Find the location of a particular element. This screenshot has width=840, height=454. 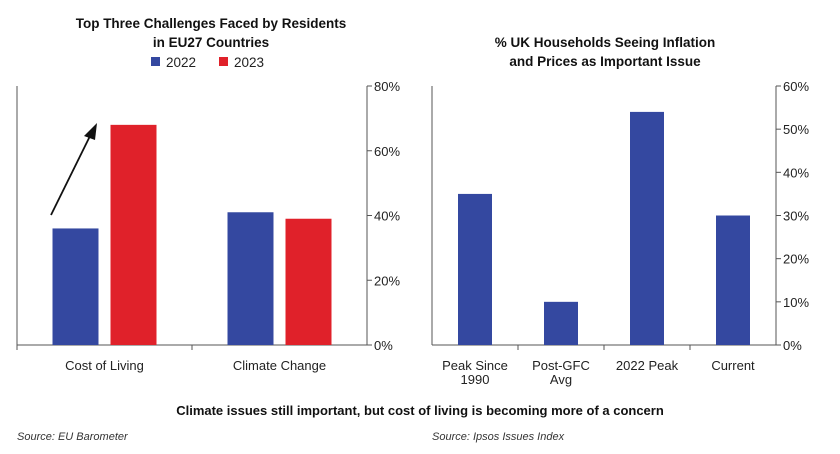

left-y-tick-label: 40% is located at coordinates (387, 216).